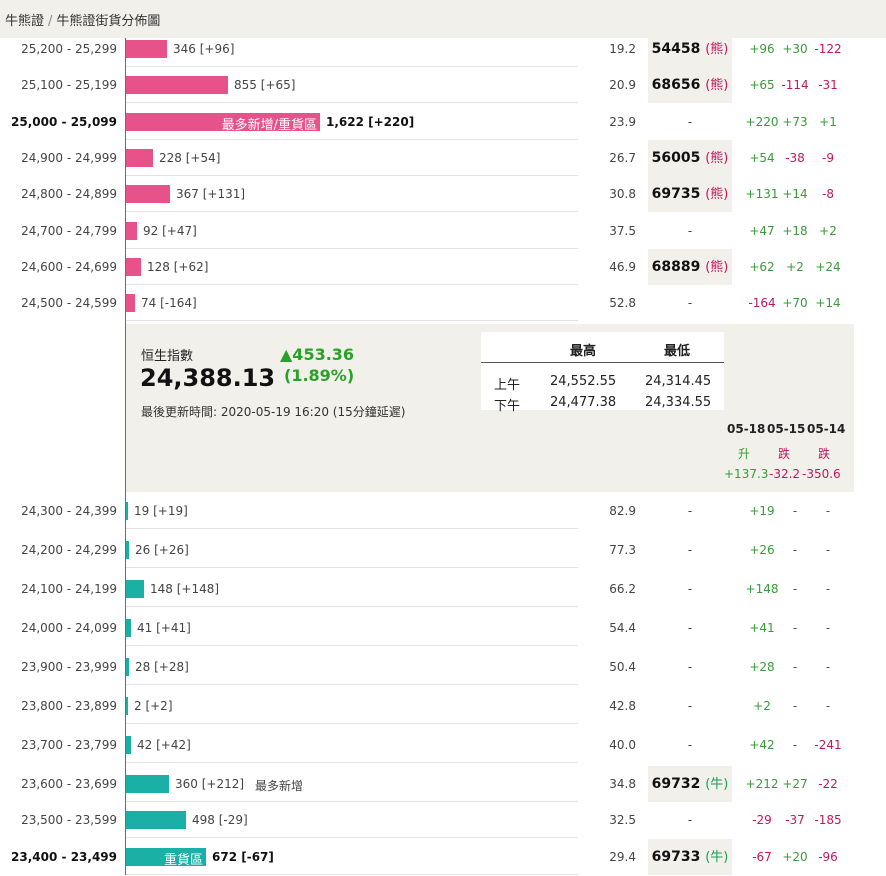  Describe the element at coordinates (69, 266) in the screenshot. I see `price-range: 24,600 - 24,699` at that location.